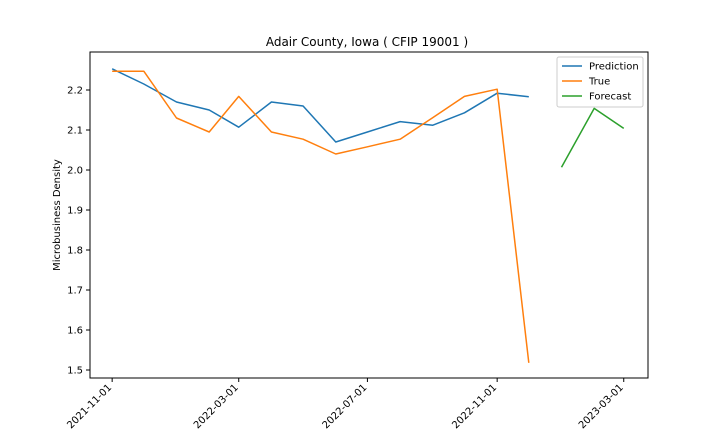 The width and height of the screenshot is (720, 432). What do you see at coordinates (592, 137) in the screenshot?
I see `series-line-forecast` at bounding box center [592, 137].